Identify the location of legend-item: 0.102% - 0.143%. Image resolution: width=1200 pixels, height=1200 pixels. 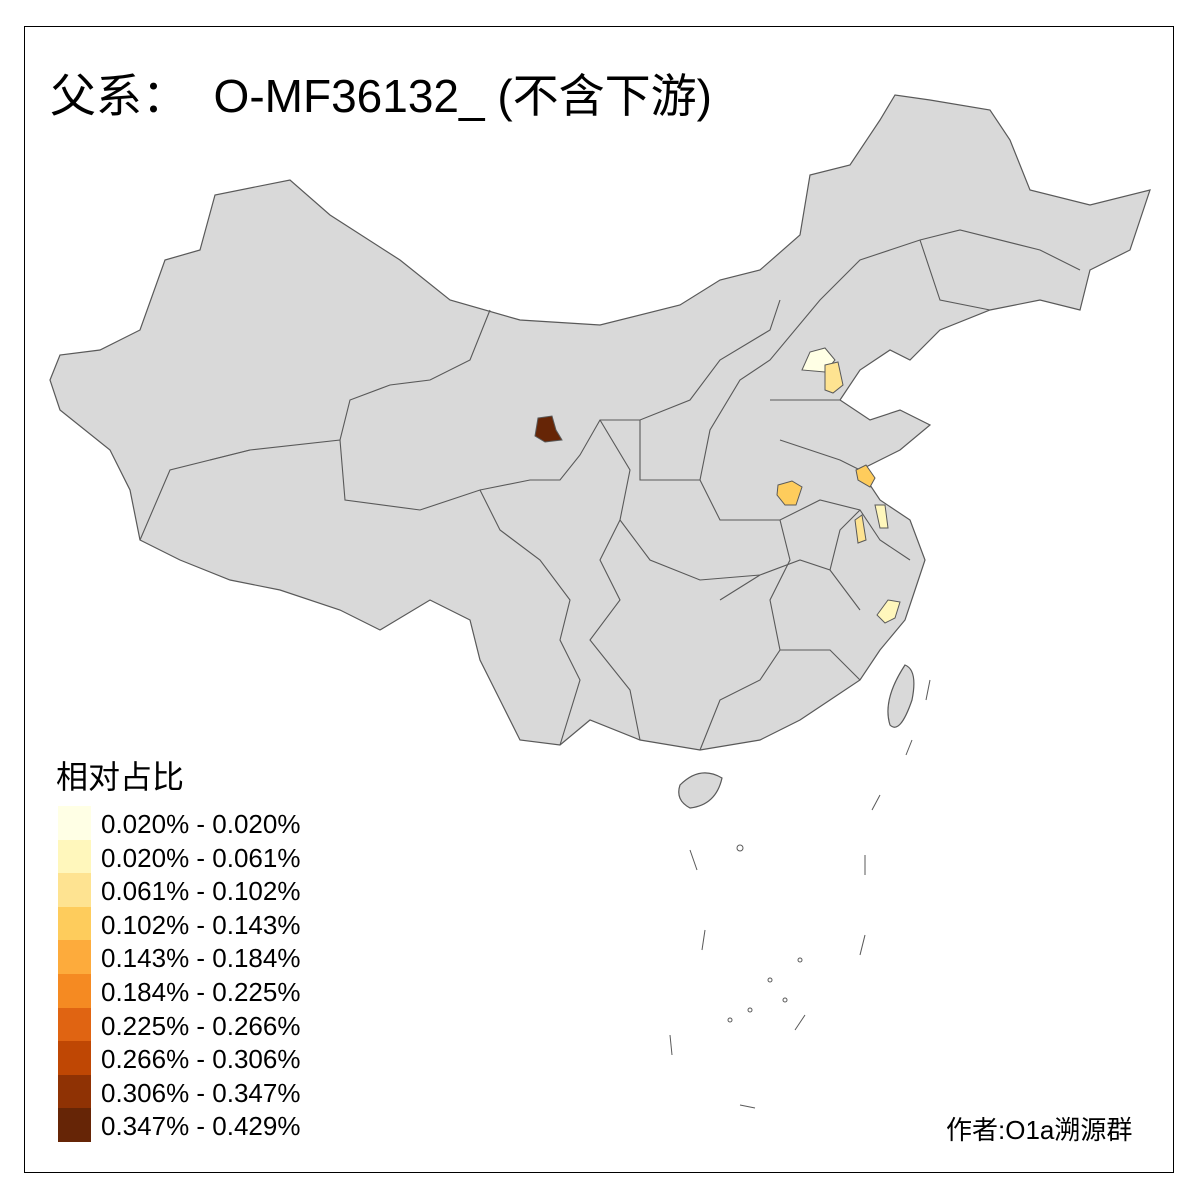
(208, 923).